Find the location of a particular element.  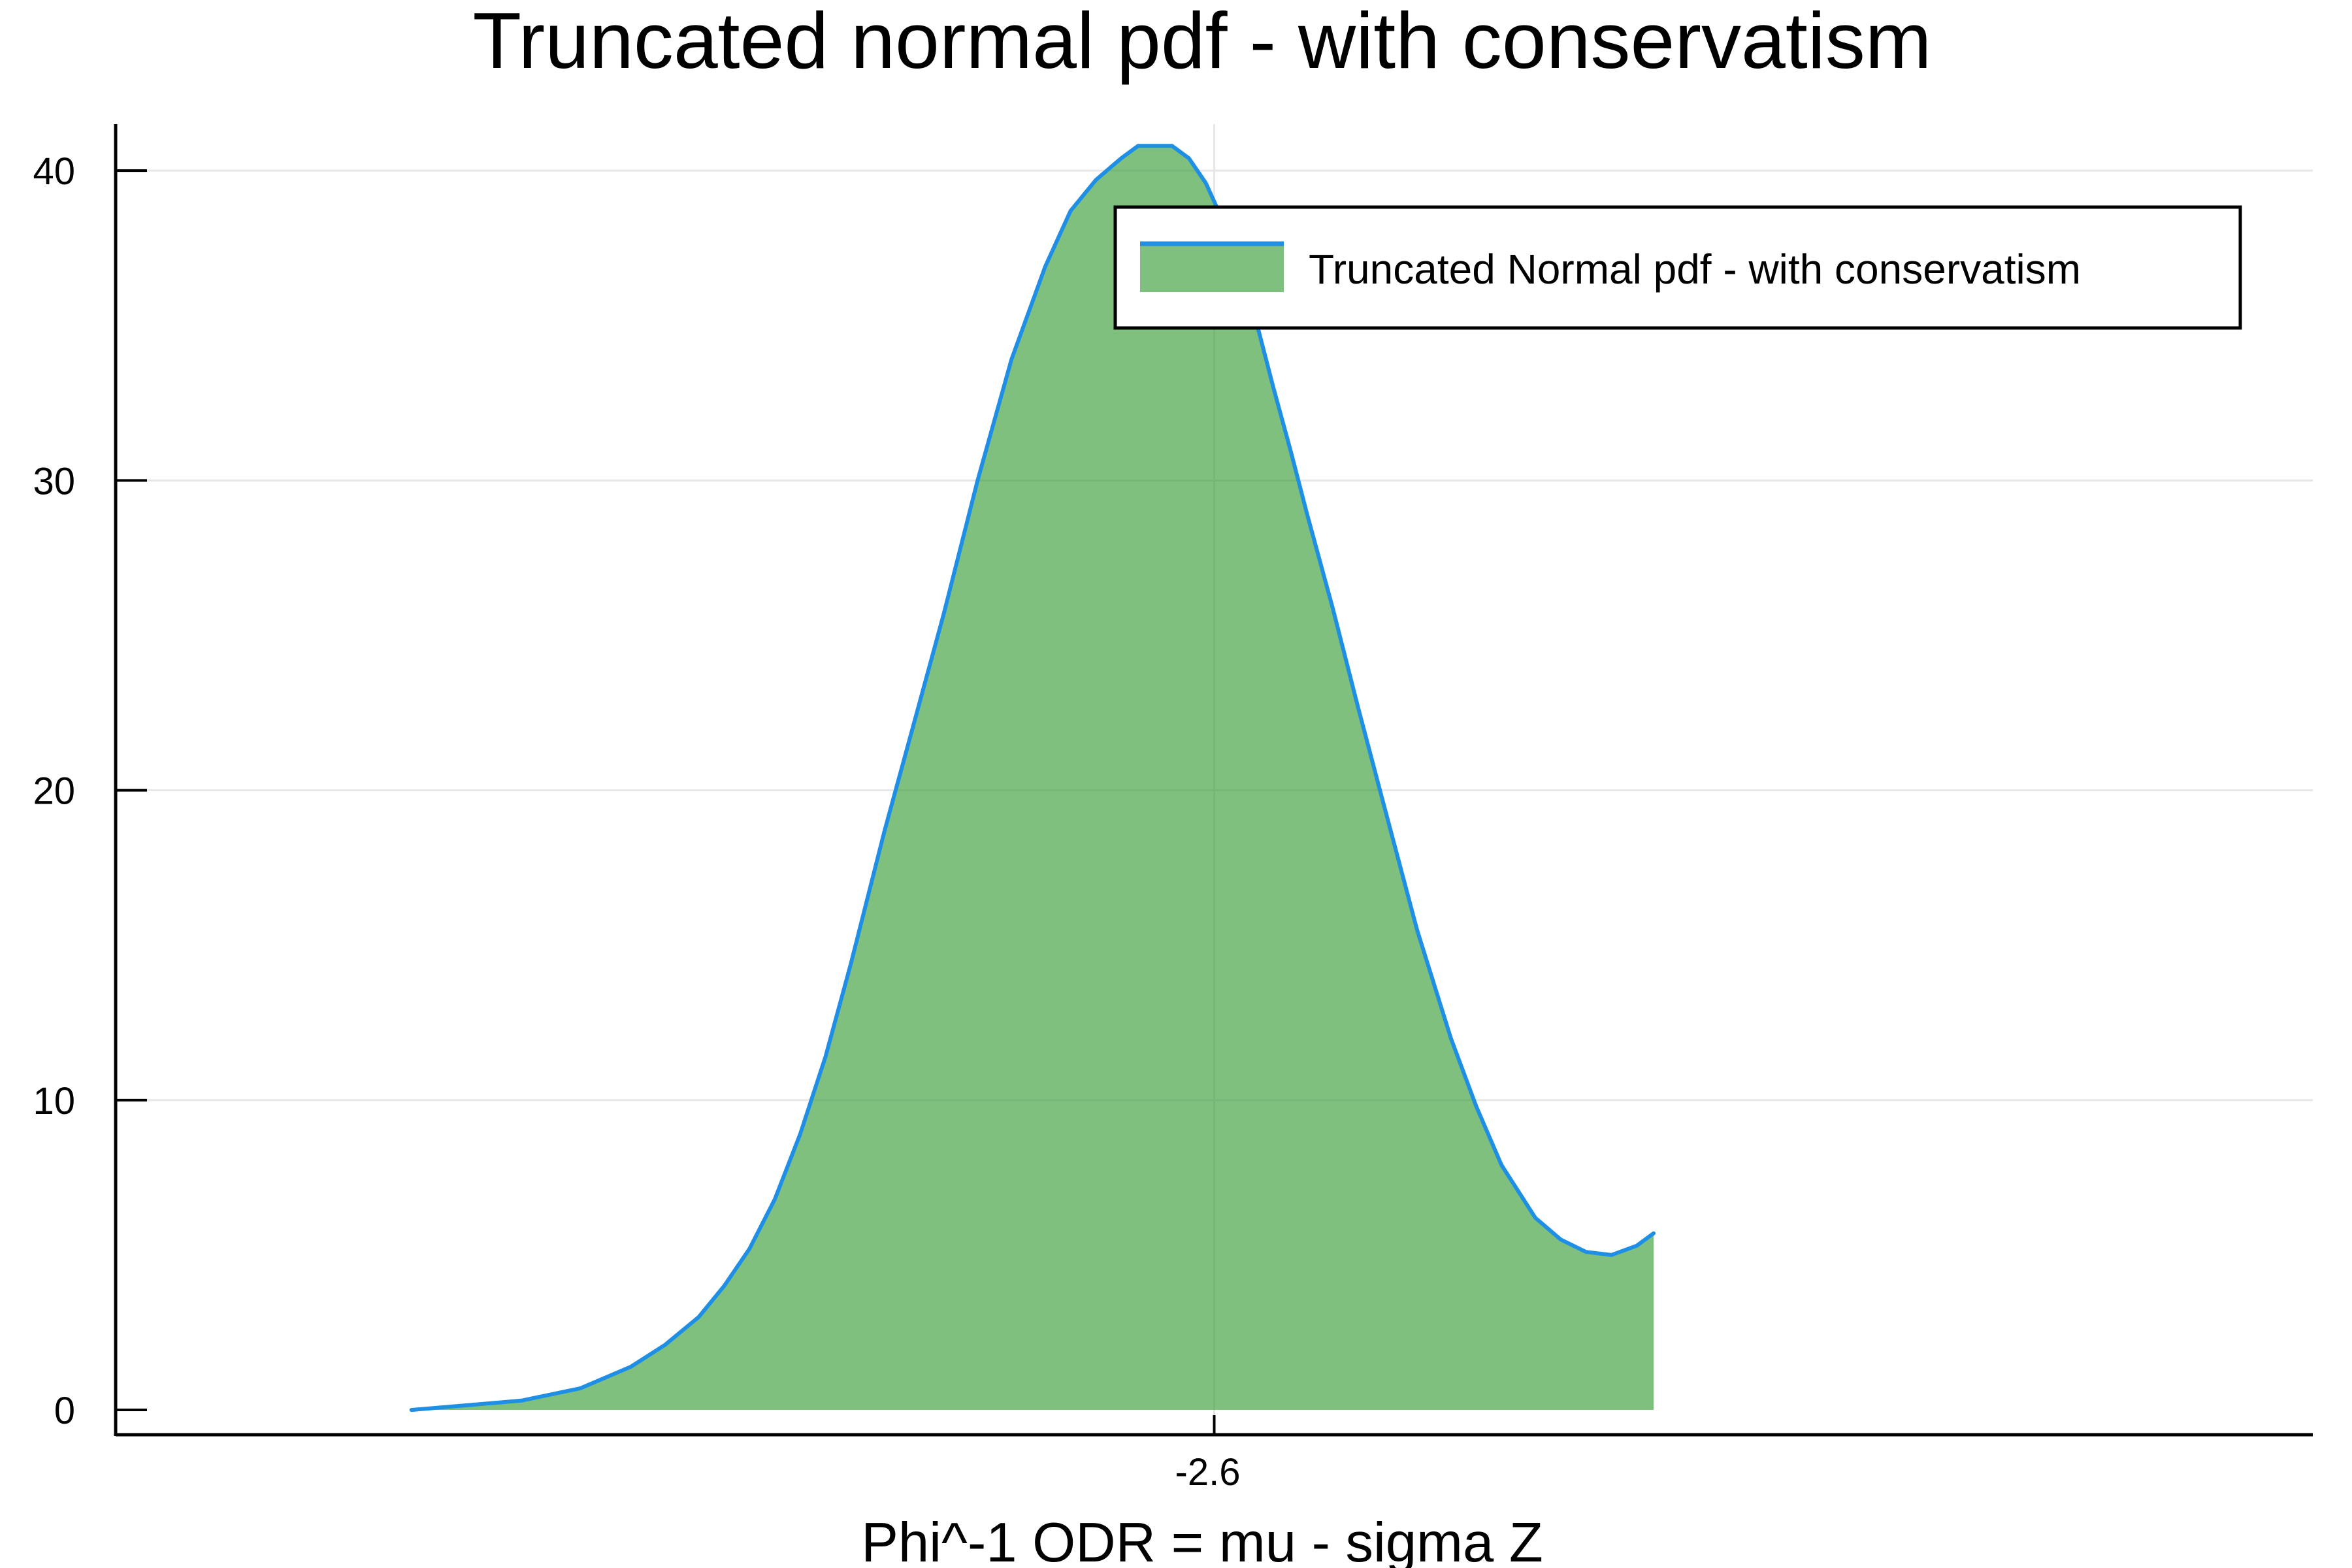

legend: Truncated Normal pdf - with conservatism is located at coordinates (1677, 267).